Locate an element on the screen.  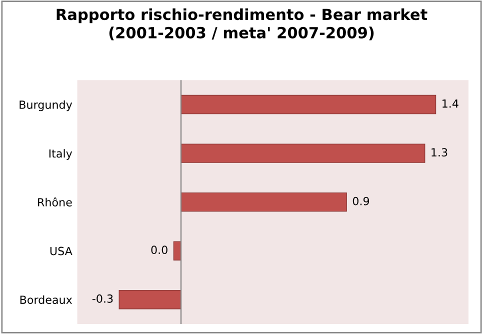
y-tick-label: USA is located at coordinates (61, 251).